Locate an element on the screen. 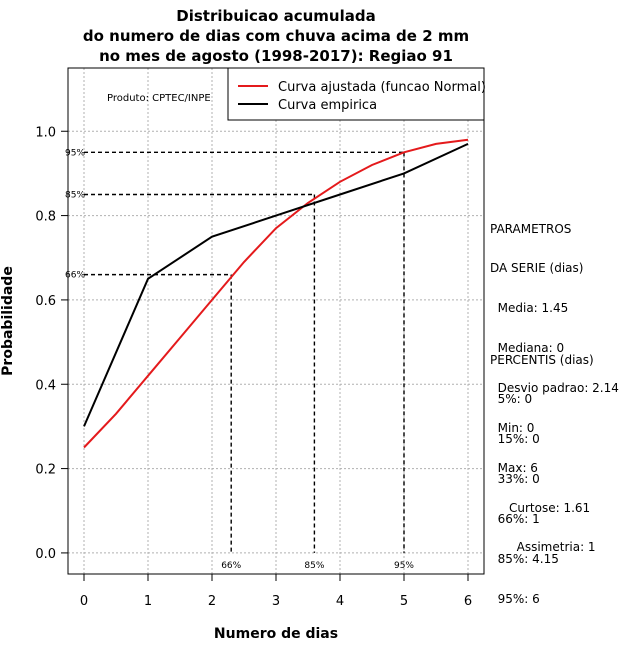  x-tick-label: 0 is located at coordinates (84, 601).